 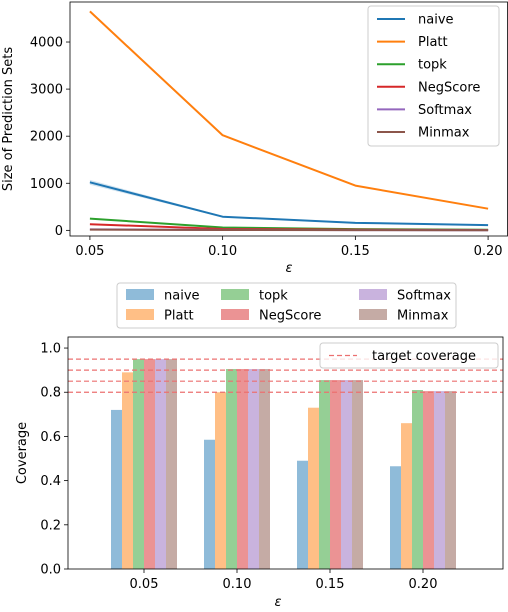 I want to click on y-tick-label-bottom: 0.8, so click(x=50, y=393).